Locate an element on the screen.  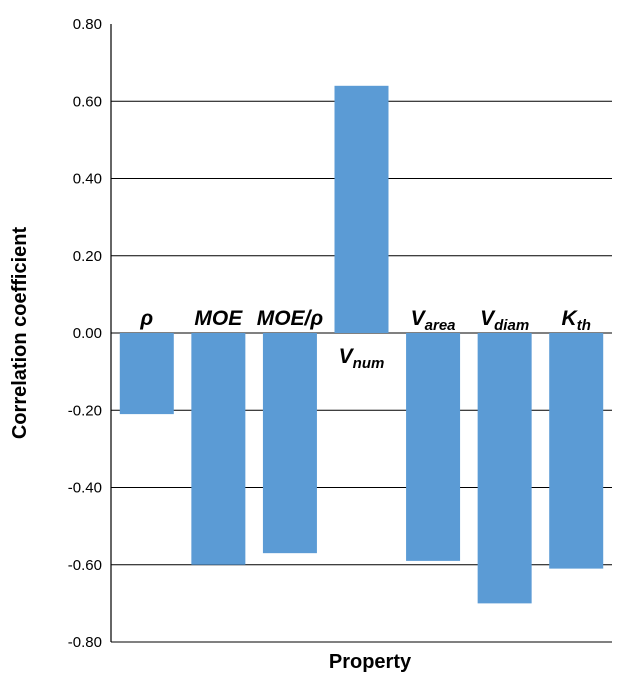
y-tick-label: 0.80 is located at coordinates (87, 24).